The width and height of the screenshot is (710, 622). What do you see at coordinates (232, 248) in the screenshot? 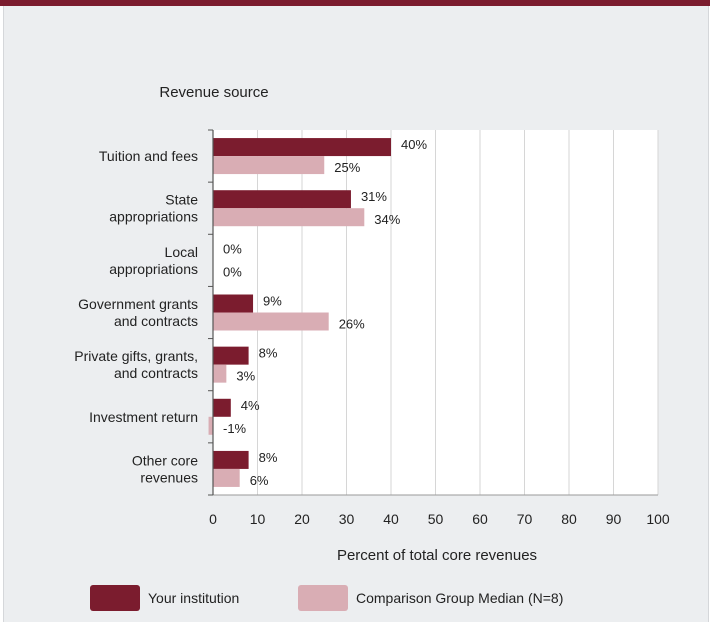
I see `value-label-institution: 0%` at bounding box center [232, 248].